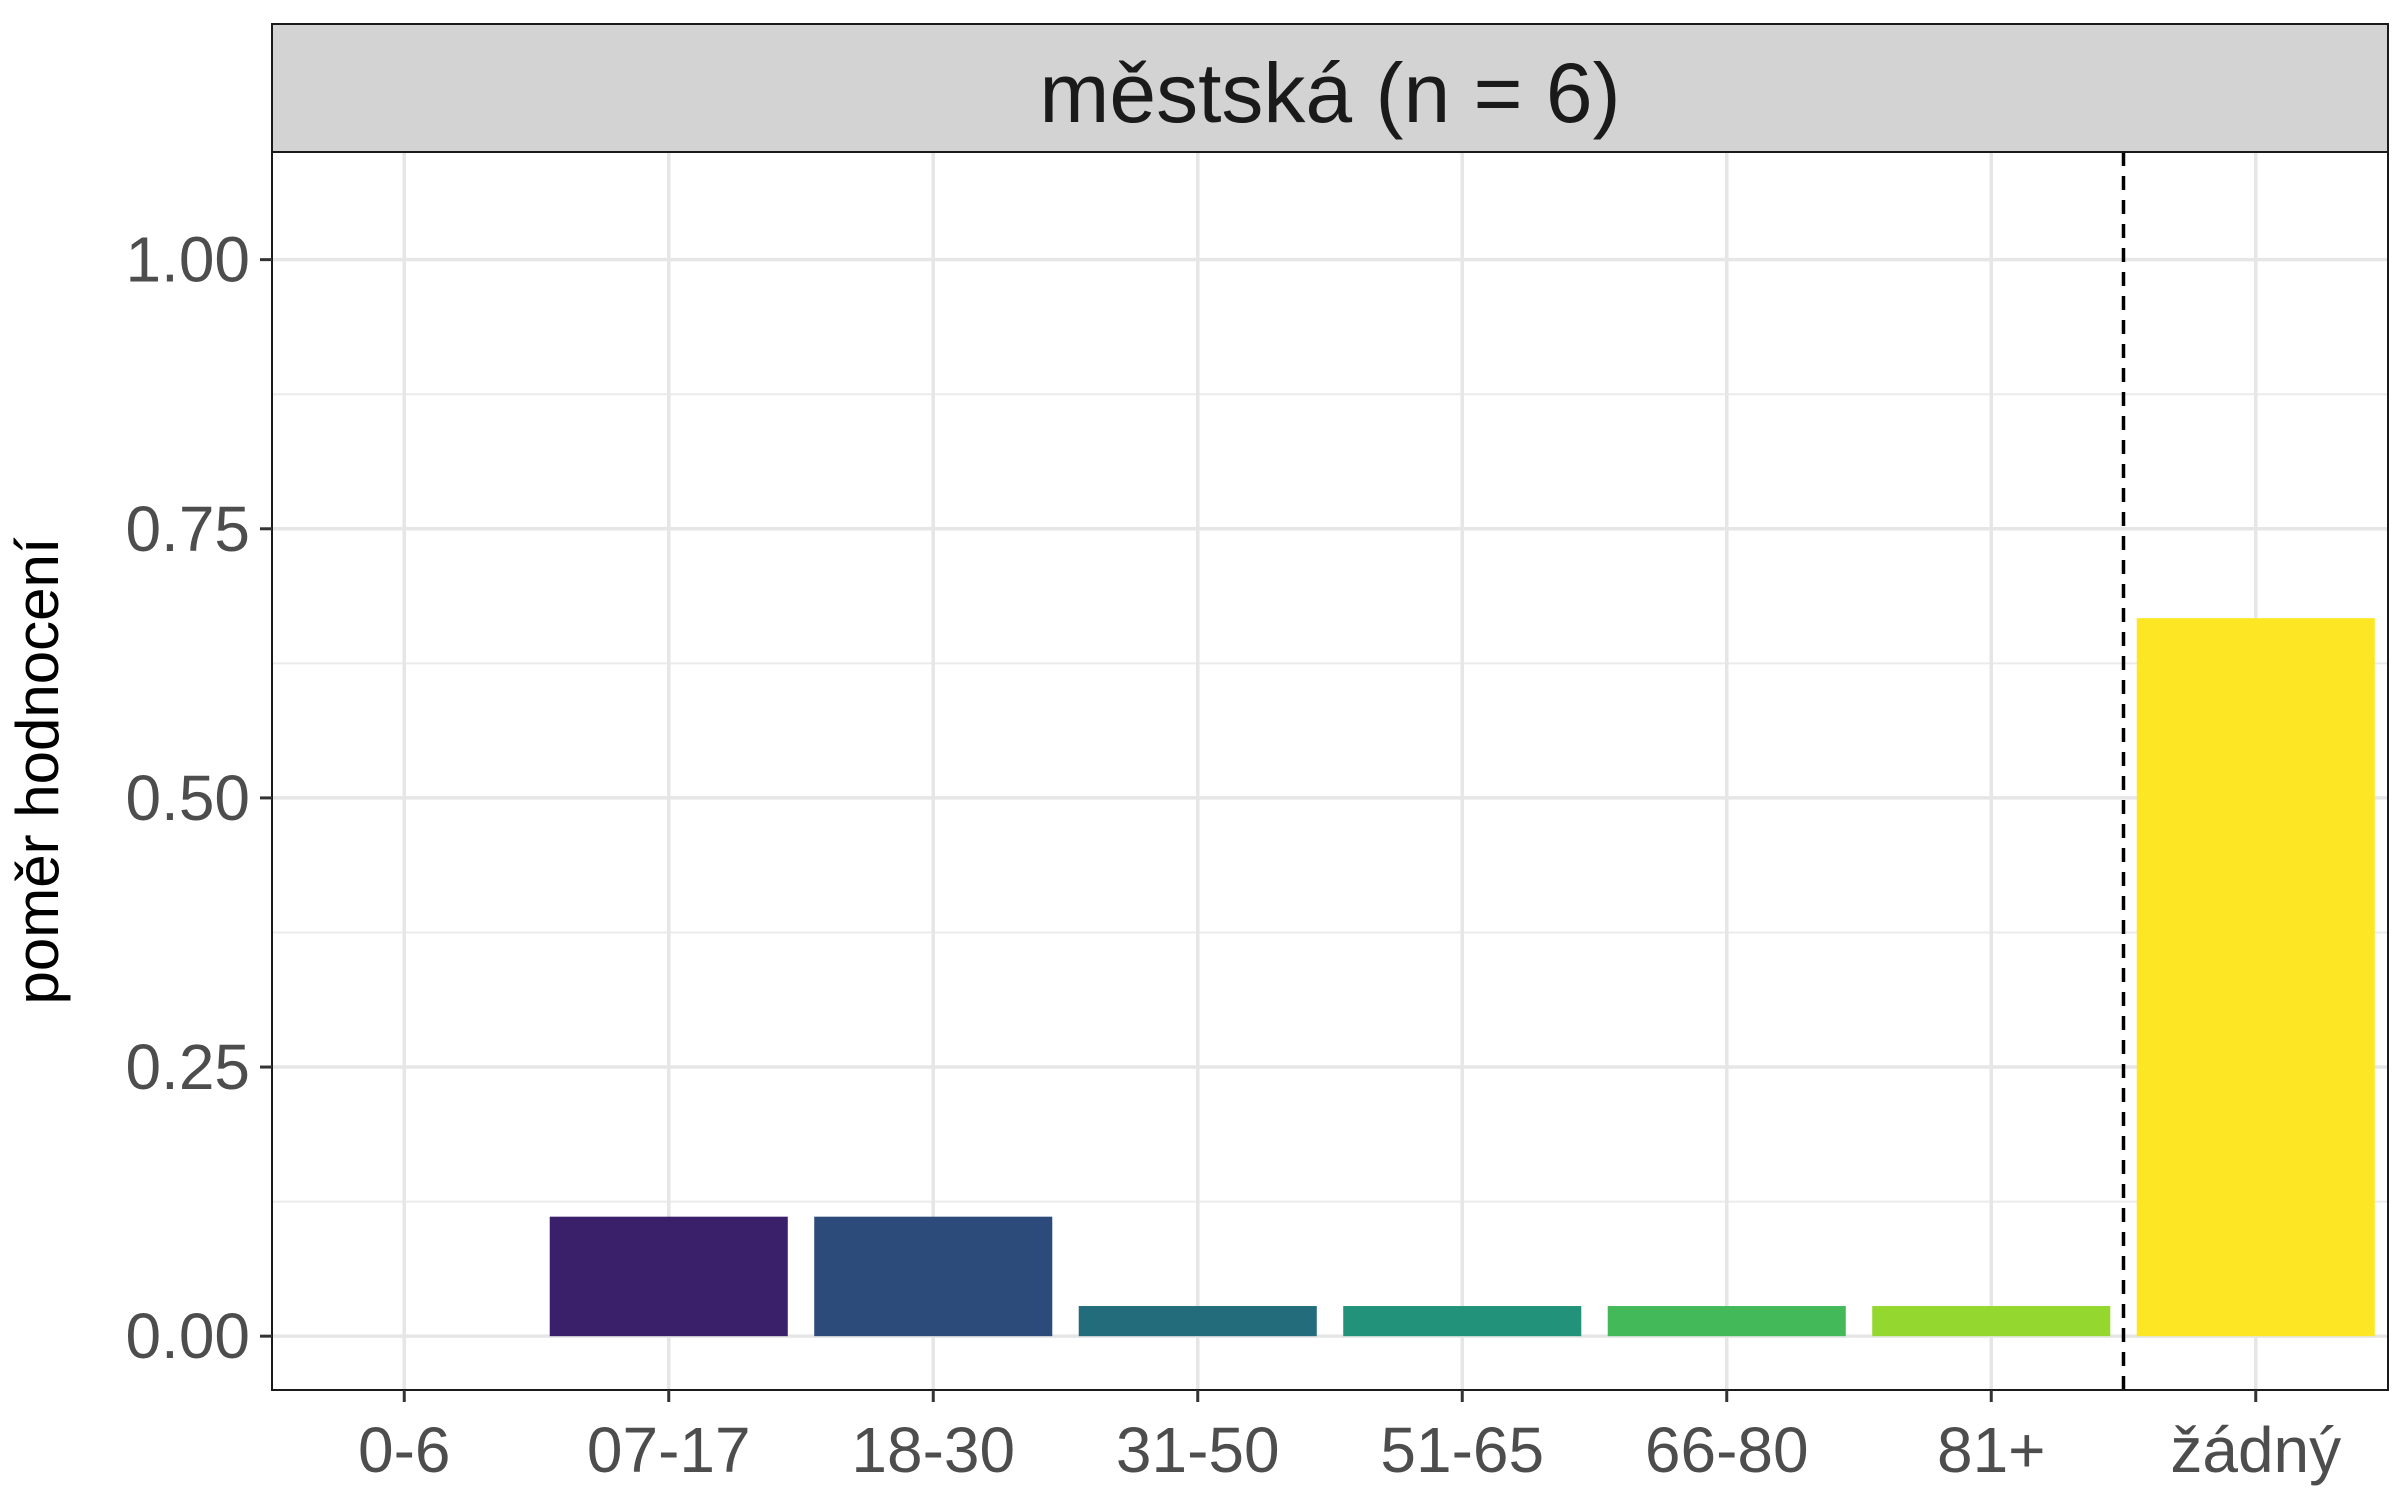  Describe the element at coordinates (1198, 1450) in the screenshot. I see `x-tick-label: 31-50` at that location.